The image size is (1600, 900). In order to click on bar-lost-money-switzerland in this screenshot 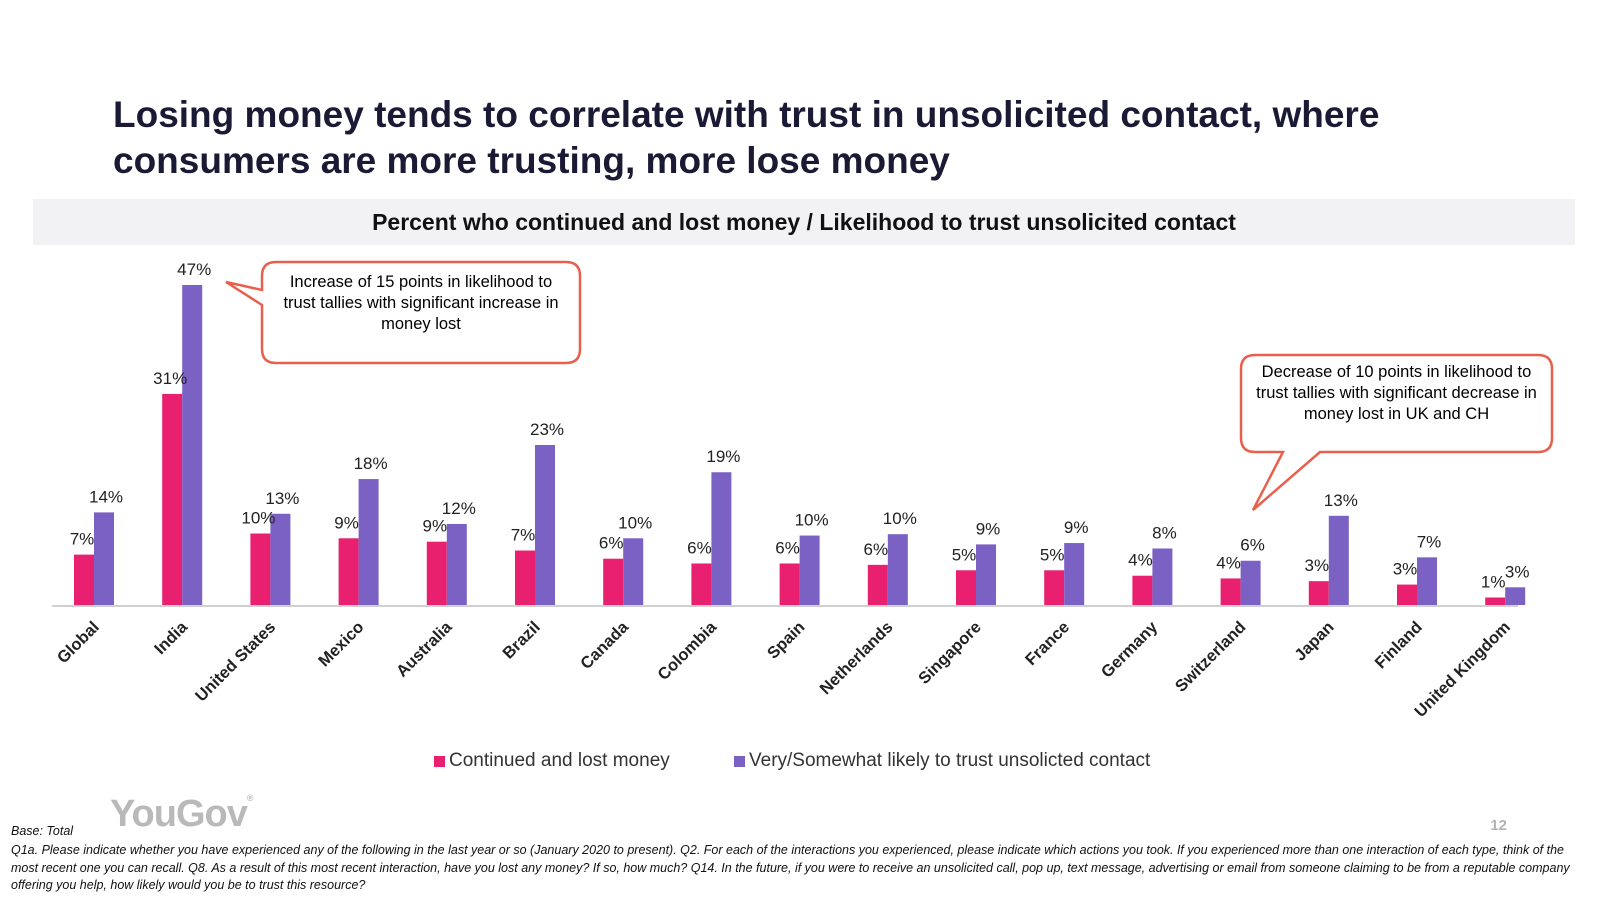, I will do `click(1230, 591)`.